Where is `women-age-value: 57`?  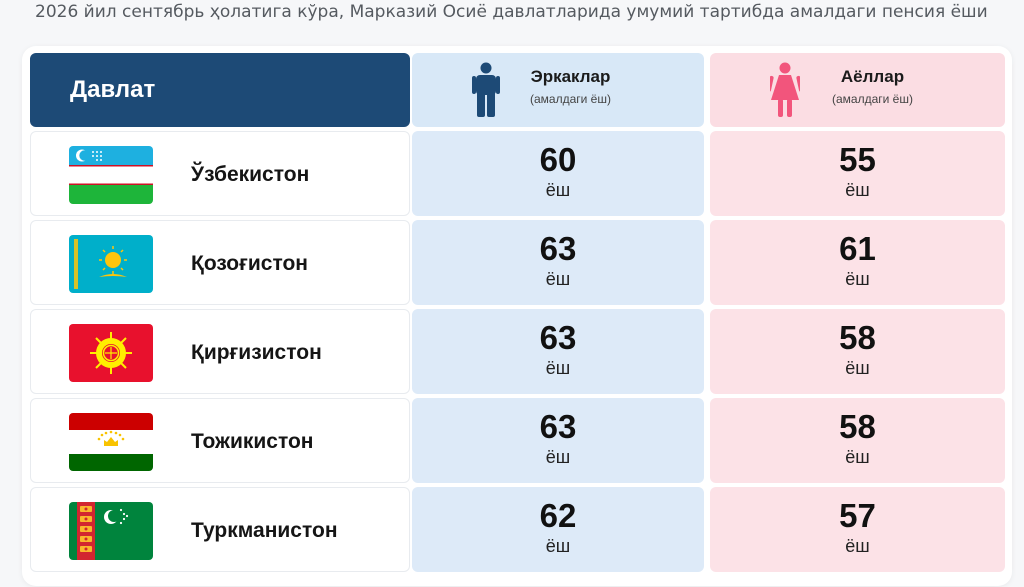 women-age-value: 57 is located at coordinates (857, 515).